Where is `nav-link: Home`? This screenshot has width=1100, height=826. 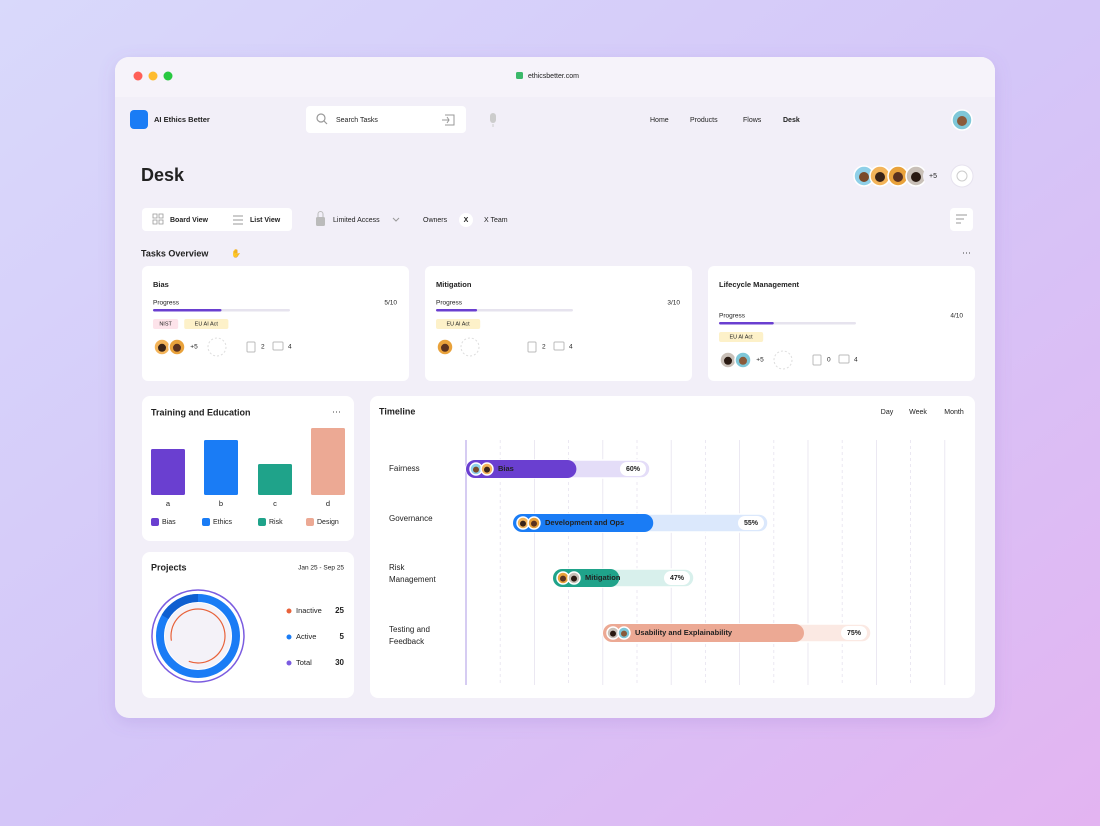 nav-link: Home is located at coordinates (659, 120).